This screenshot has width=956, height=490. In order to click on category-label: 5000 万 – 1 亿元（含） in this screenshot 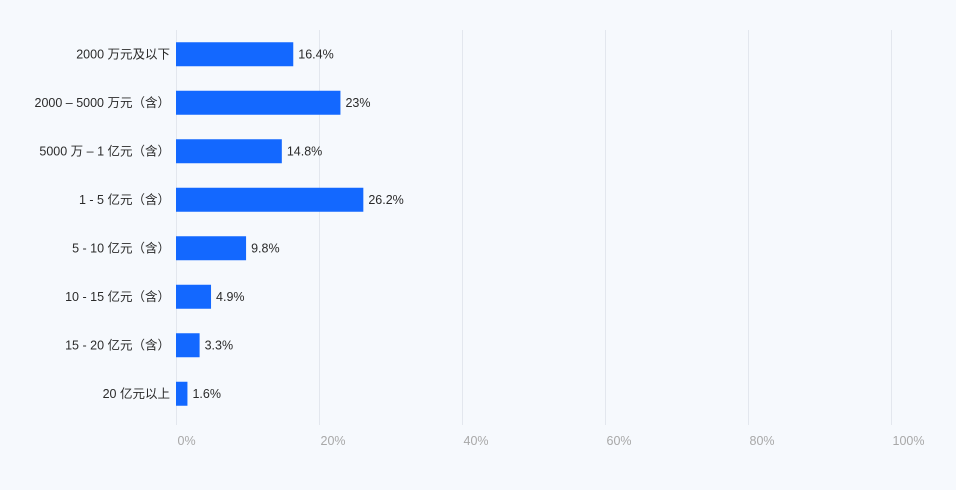, I will do `click(104, 151)`.